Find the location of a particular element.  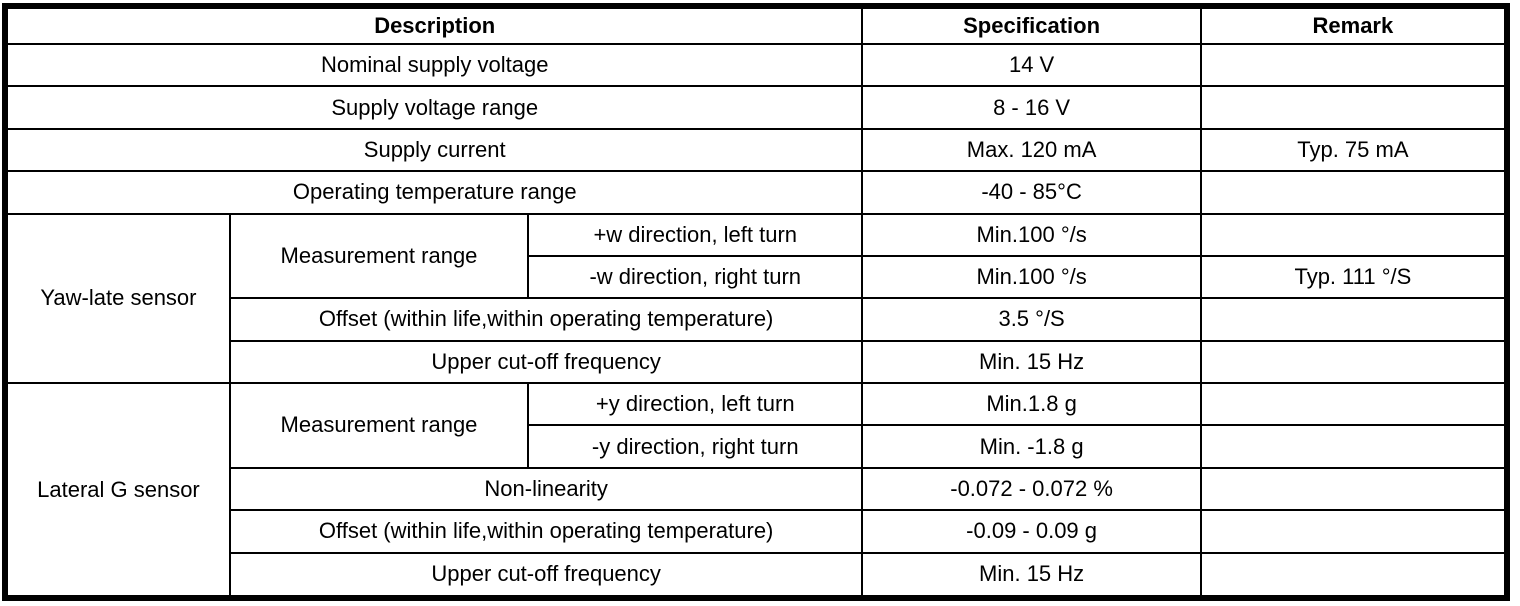

cell-description: +w direction, left turn is located at coordinates (695, 234).